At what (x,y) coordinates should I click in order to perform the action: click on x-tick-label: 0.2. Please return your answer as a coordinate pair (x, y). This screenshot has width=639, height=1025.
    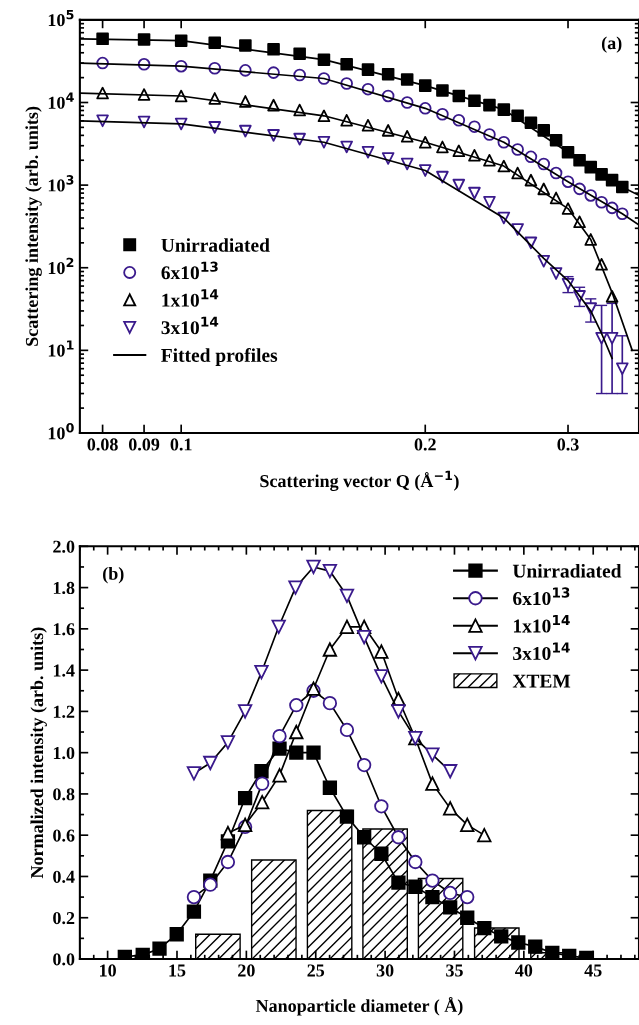
    Looking at the image, I should click on (425, 444).